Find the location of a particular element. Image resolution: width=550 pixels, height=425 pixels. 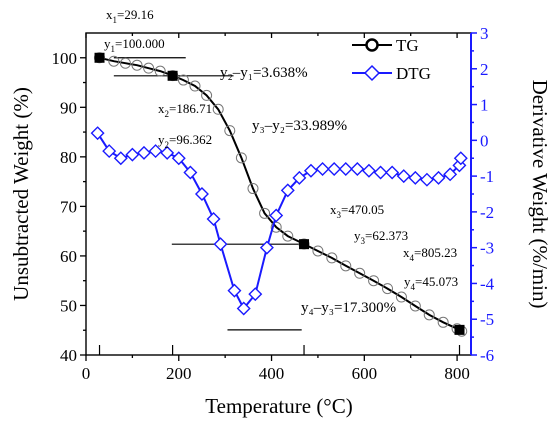

annotation-x4: x4=805.23 is located at coordinates (430, 254).